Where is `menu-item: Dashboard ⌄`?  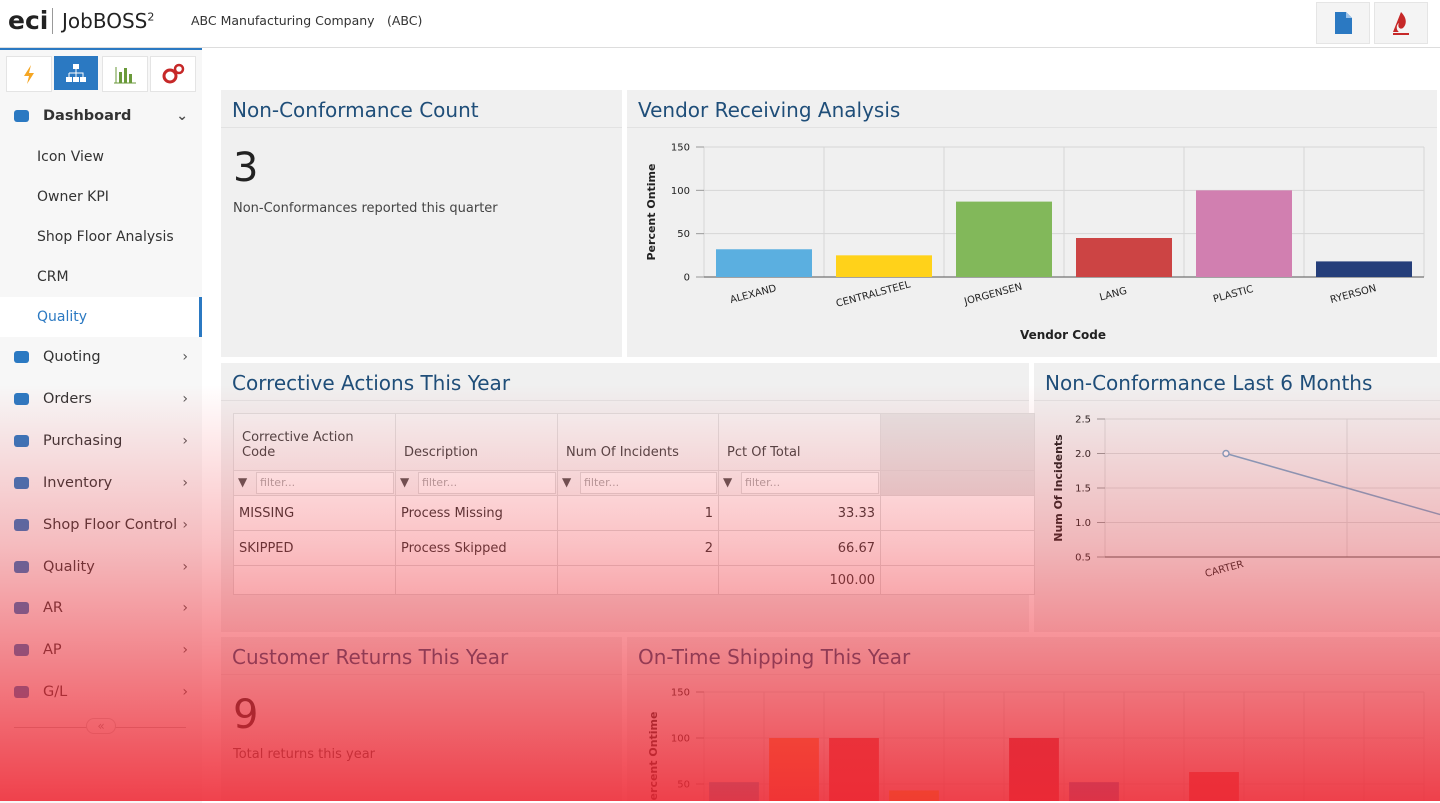 menu-item: Dashboard ⌄ is located at coordinates (101, 116).